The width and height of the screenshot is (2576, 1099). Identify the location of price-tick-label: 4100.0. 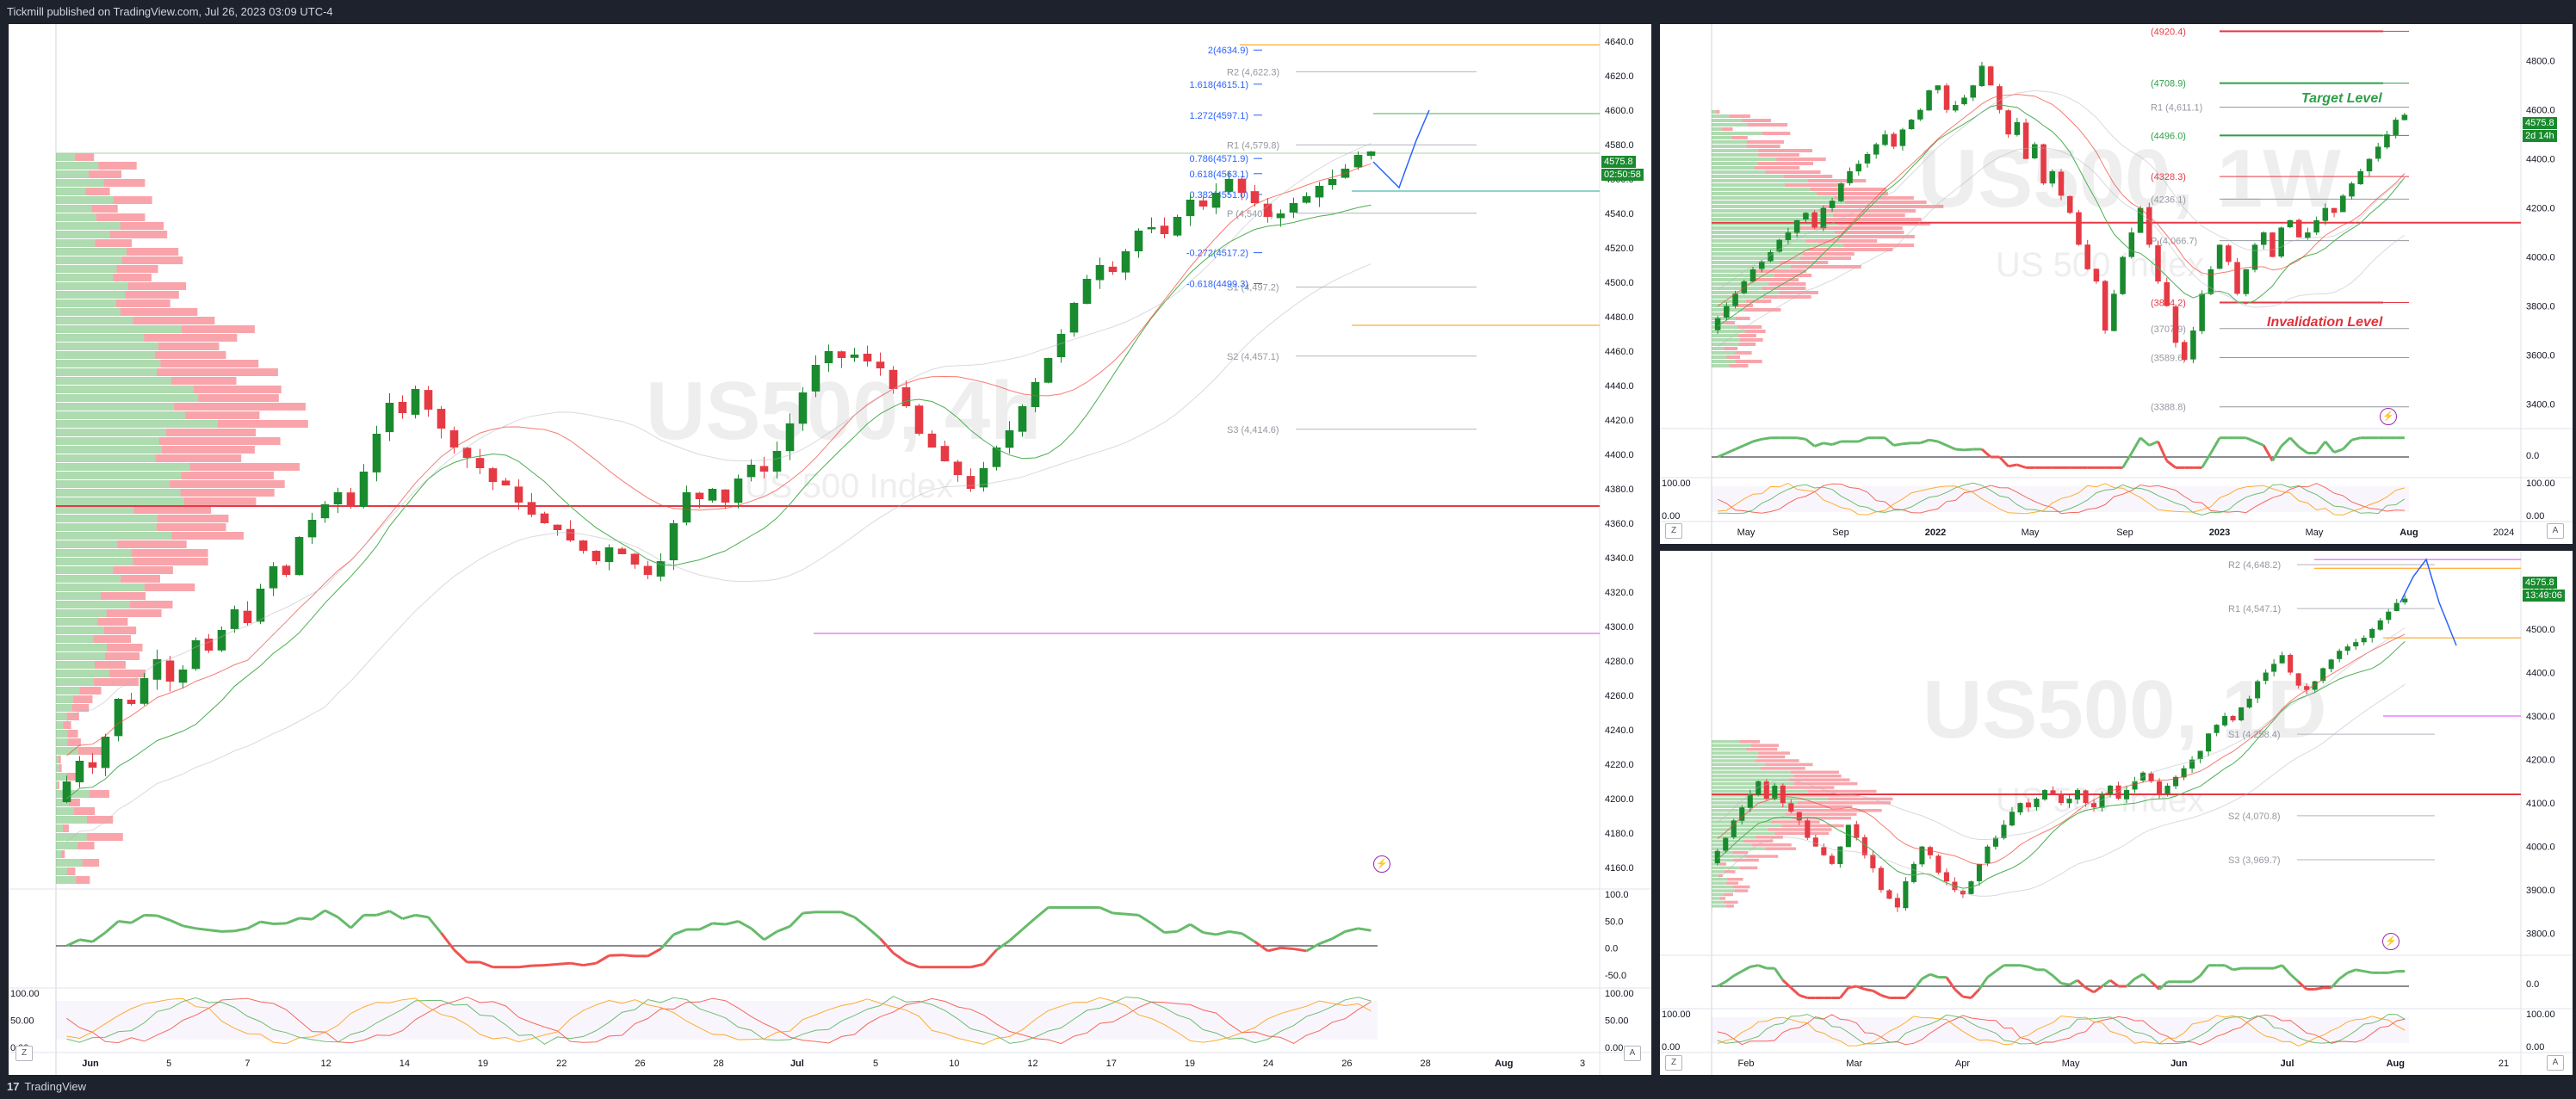
(2541, 804).